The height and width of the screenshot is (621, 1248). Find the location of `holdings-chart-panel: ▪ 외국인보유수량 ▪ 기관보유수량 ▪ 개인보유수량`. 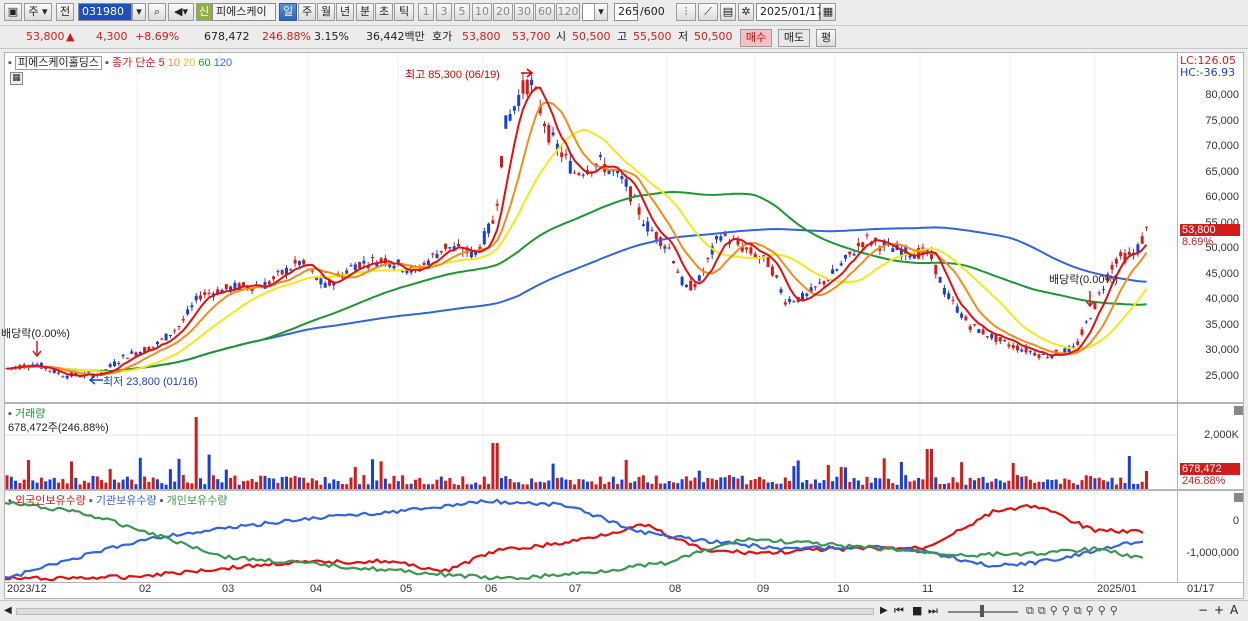

holdings-chart-panel: ▪ 외국인보유수량 ▪ 기관보유수량 ▪ 개인보유수량 is located at coordinates (591, 536).